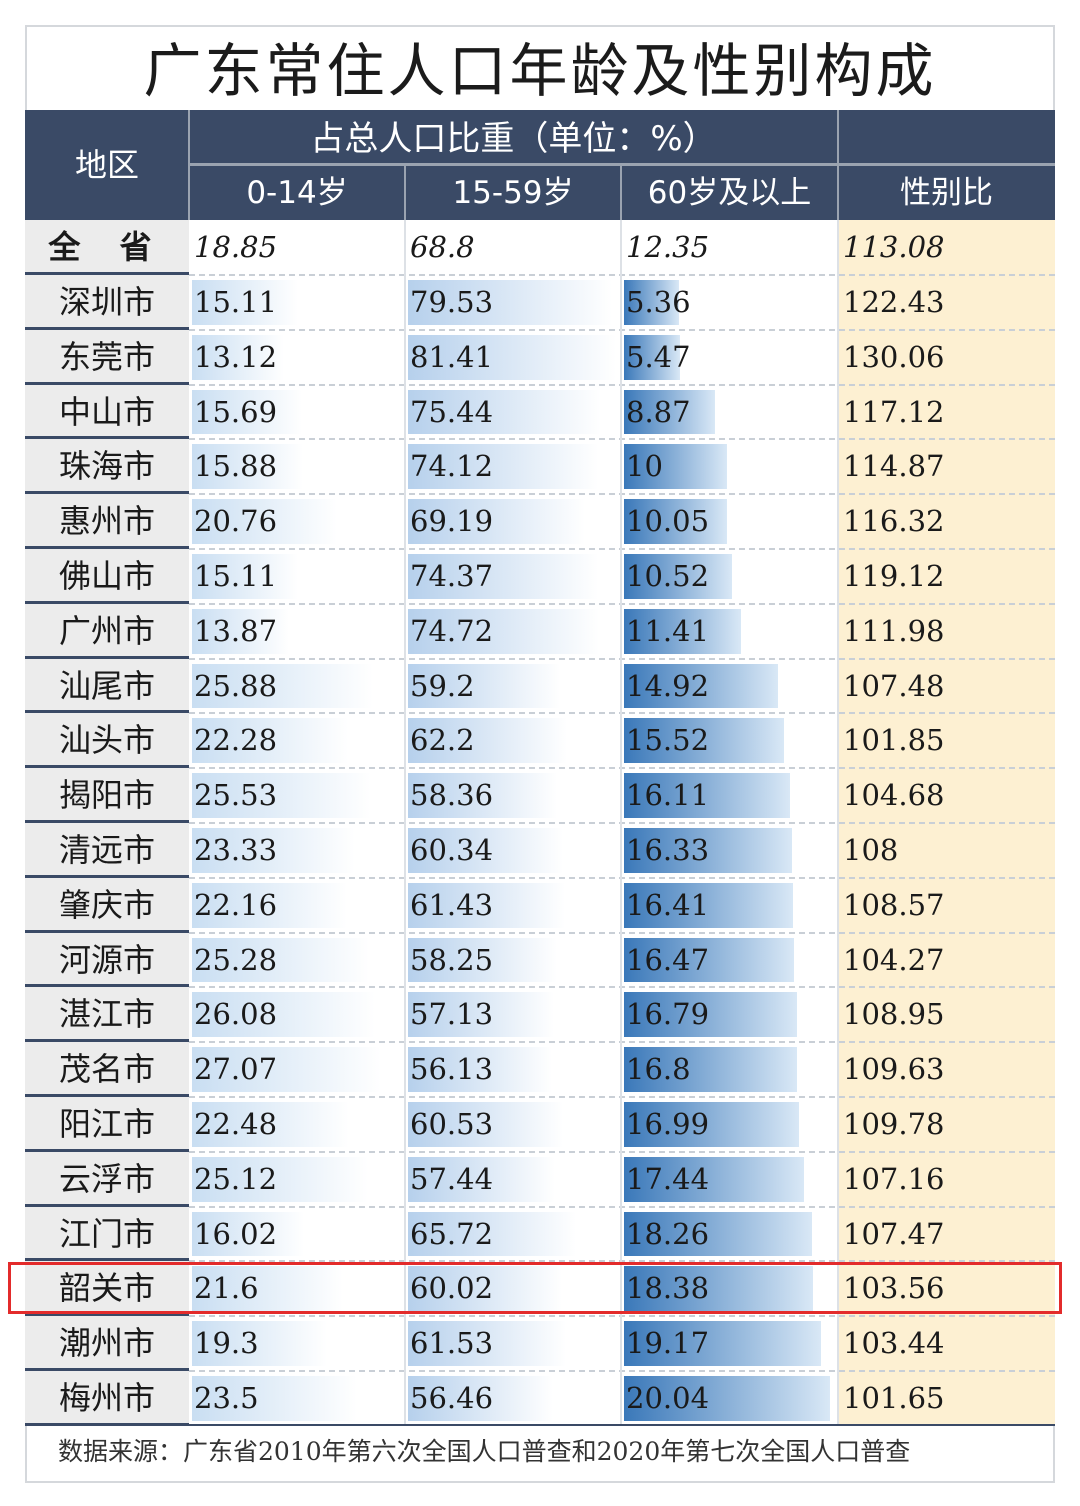 The image size is (1080, 1506). I want to click on total-label: 全 省, so click(107, 247).